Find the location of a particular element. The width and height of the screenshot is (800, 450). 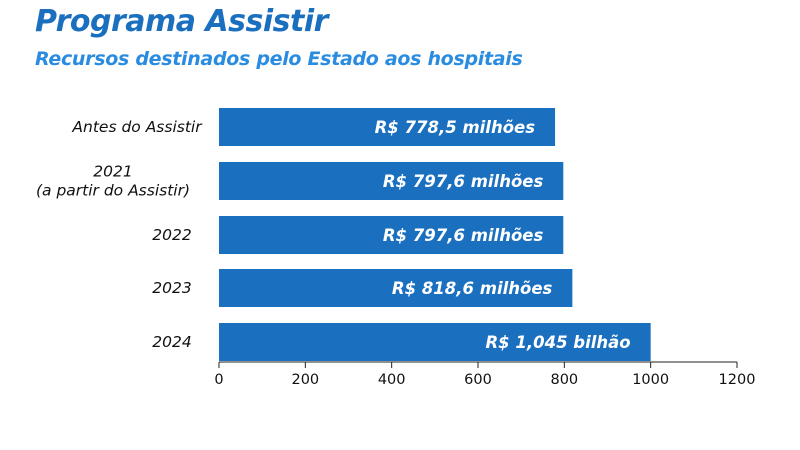

category-label-line: 2023 is located at coordinates (171, 288).